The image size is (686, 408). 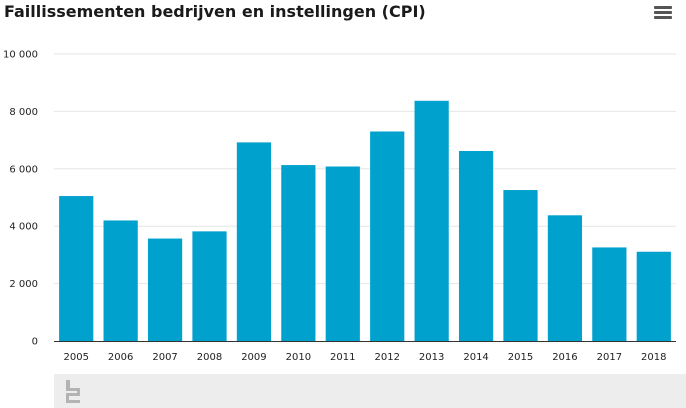 I want to click on x-tick-label: 2010, so click(x=298, y=357).